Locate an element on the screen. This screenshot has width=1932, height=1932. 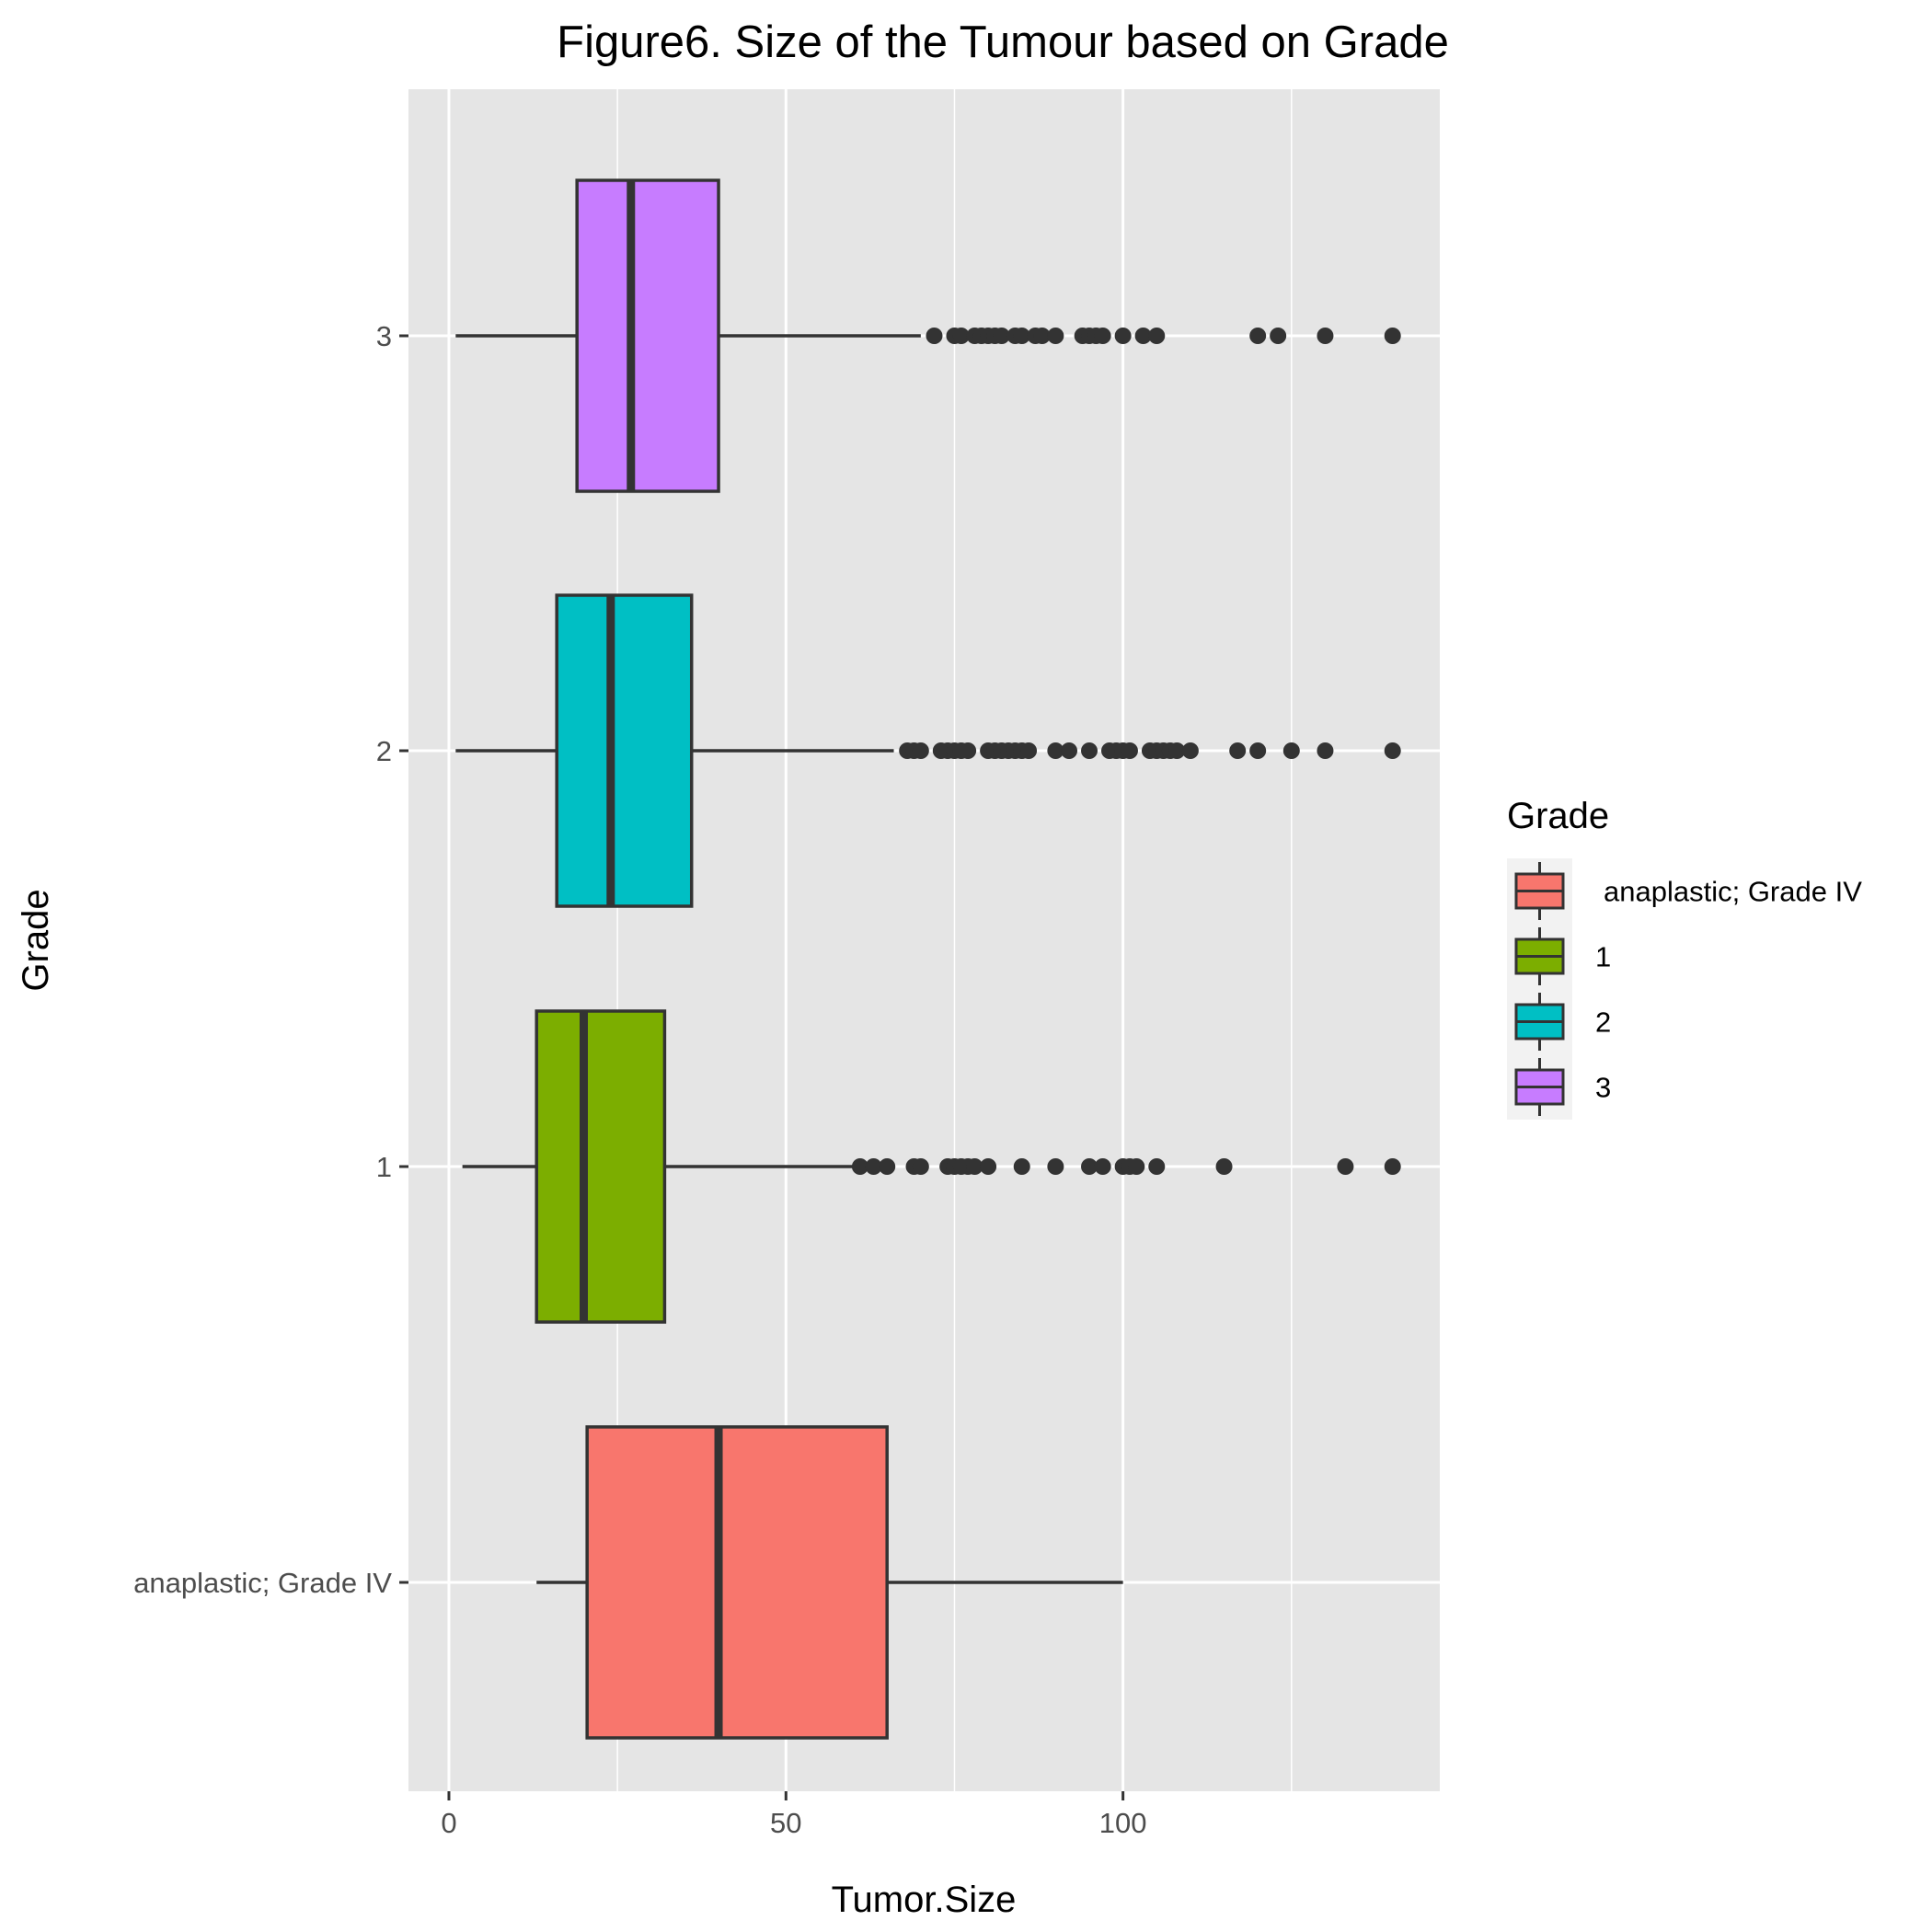
legend-title: Grade is located at coordinates (1558, 816).